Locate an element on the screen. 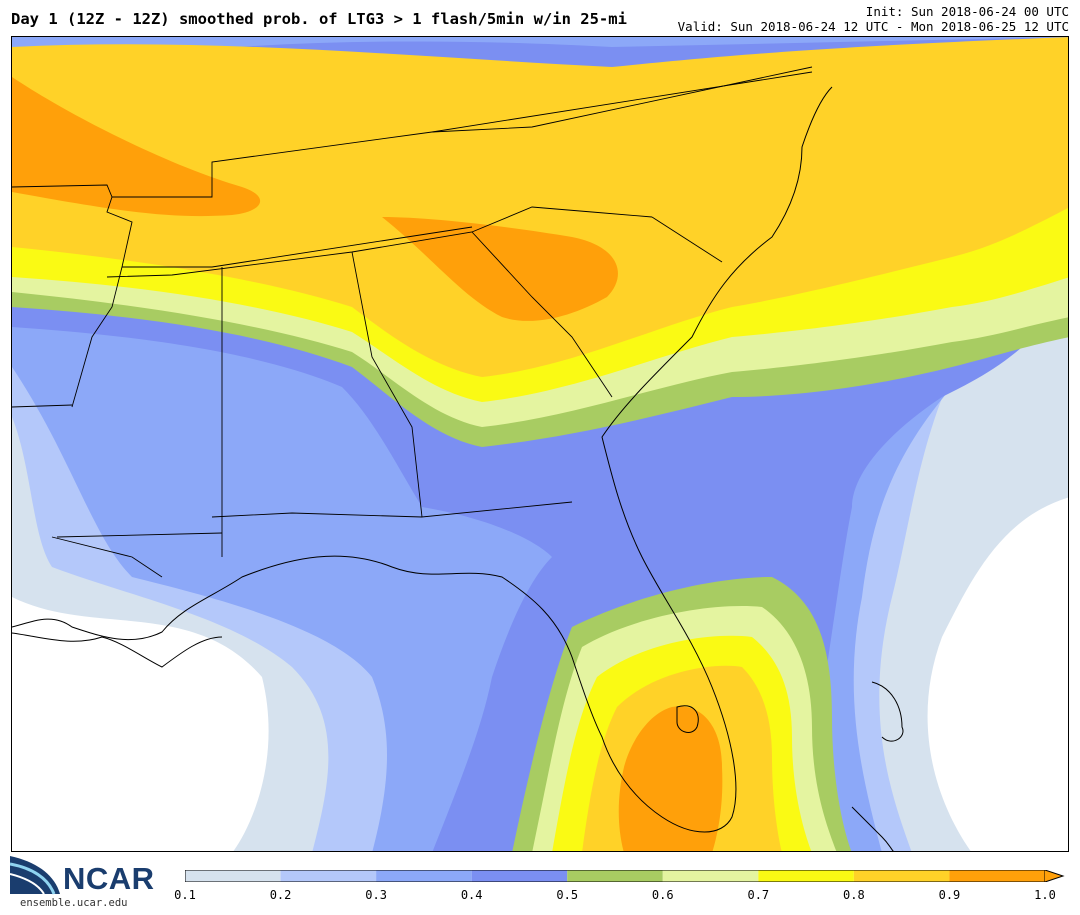 Image resolution: width=1080 pixels, height=915 pixels. colorbar-tick-label: 0.6 is located at coordinates (662, 895).